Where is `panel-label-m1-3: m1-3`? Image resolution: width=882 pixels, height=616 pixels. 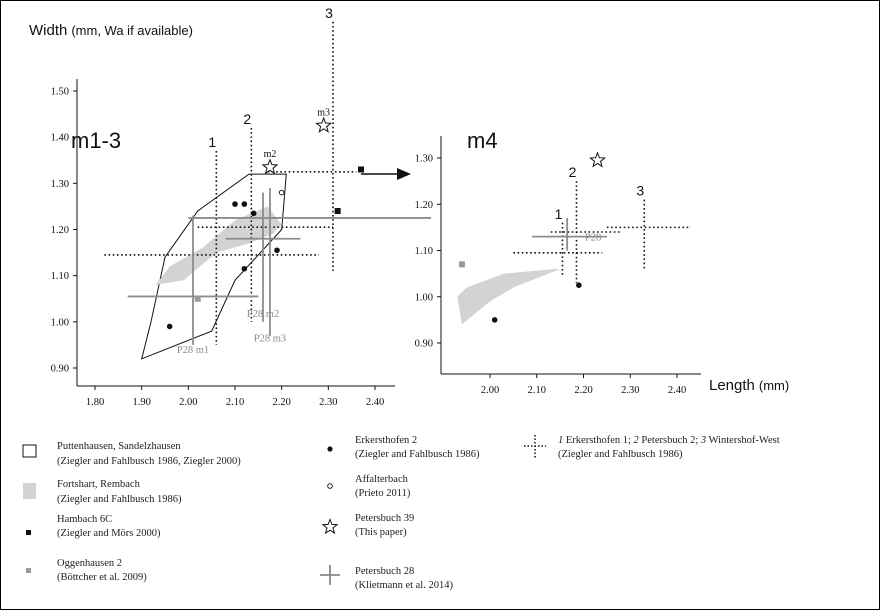 panel-label-m1-3: m1-3 is located at coordinates (96, 140).